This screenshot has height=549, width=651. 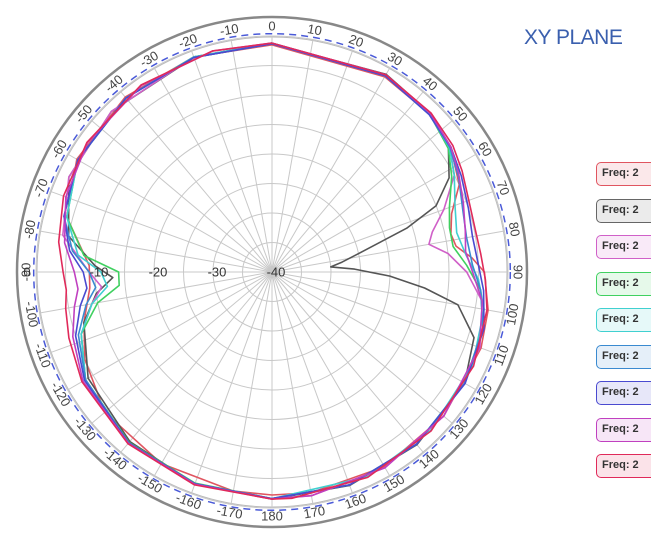 What do you see at coordinates (187, 41) in the screenshot?
I see `angle-tick-label: -20` at bounding box center [187, 41].